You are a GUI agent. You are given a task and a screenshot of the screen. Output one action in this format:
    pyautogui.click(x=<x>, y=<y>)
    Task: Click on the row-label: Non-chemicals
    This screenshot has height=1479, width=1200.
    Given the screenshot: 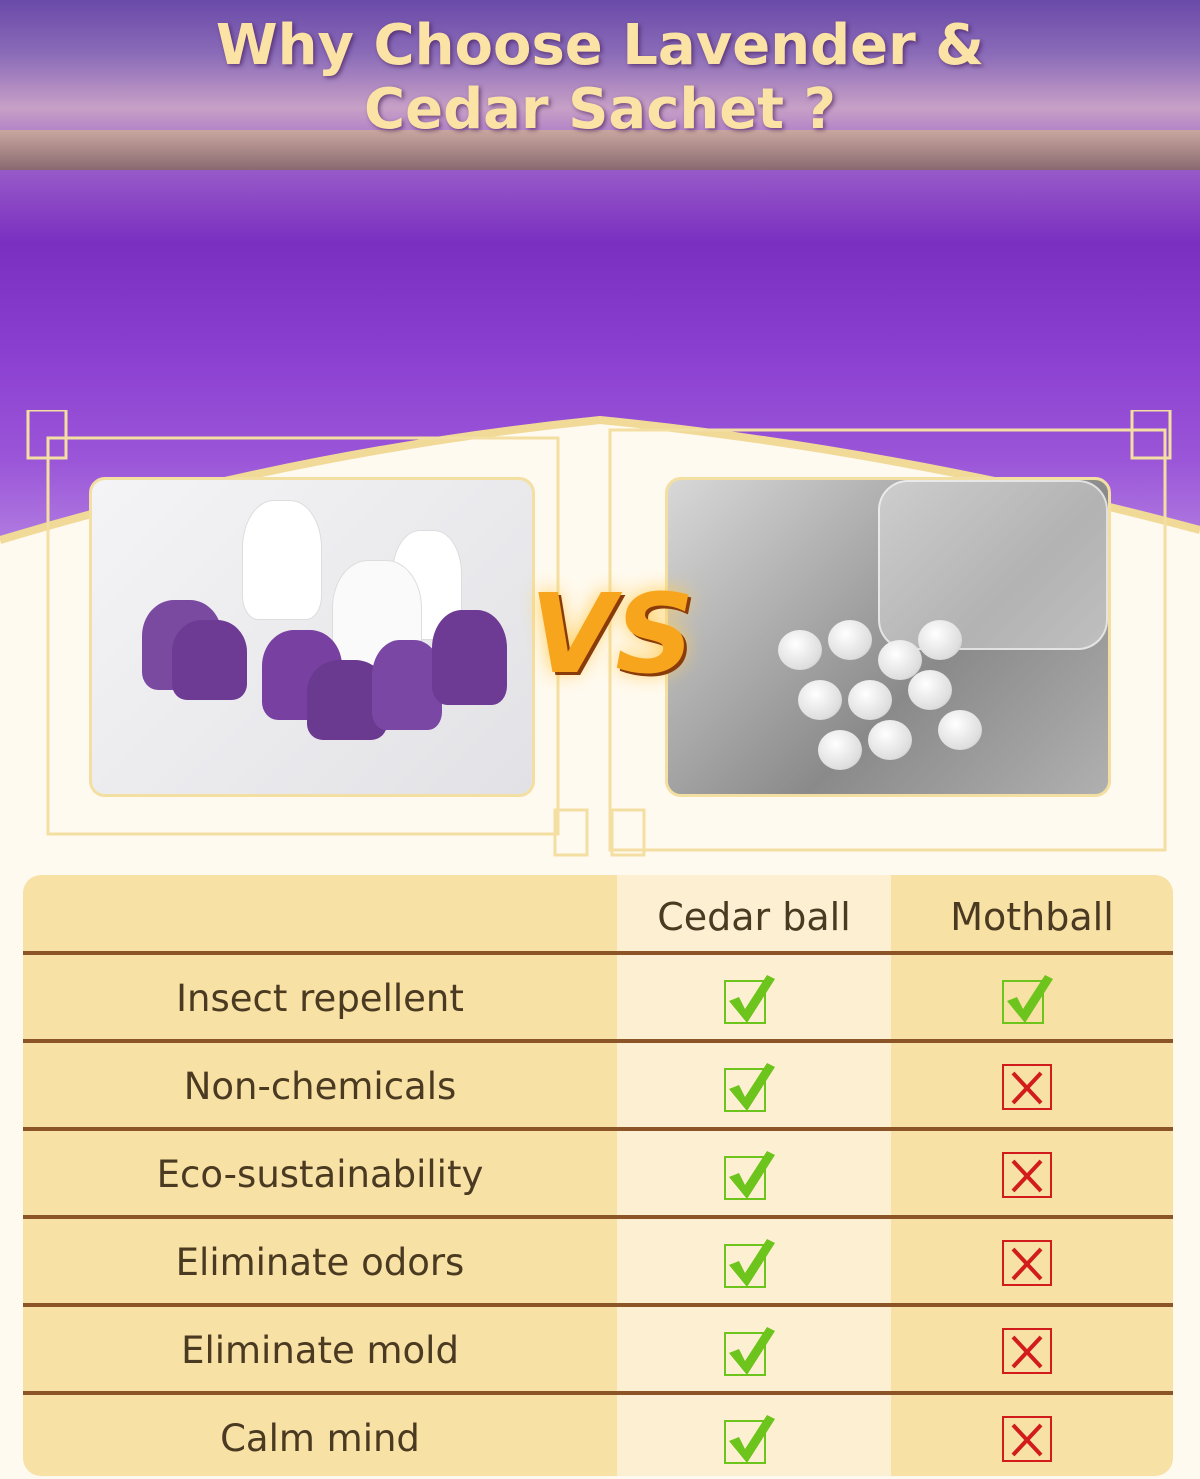 What is the action you would take?
    pyautogui.click(x=320, y=1086)
    